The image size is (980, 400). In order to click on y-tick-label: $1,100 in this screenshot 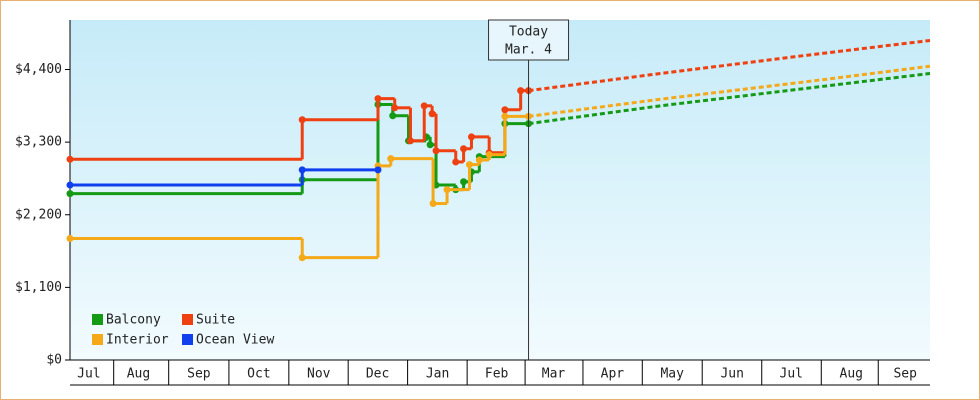, I will do `click(38, 287)`.